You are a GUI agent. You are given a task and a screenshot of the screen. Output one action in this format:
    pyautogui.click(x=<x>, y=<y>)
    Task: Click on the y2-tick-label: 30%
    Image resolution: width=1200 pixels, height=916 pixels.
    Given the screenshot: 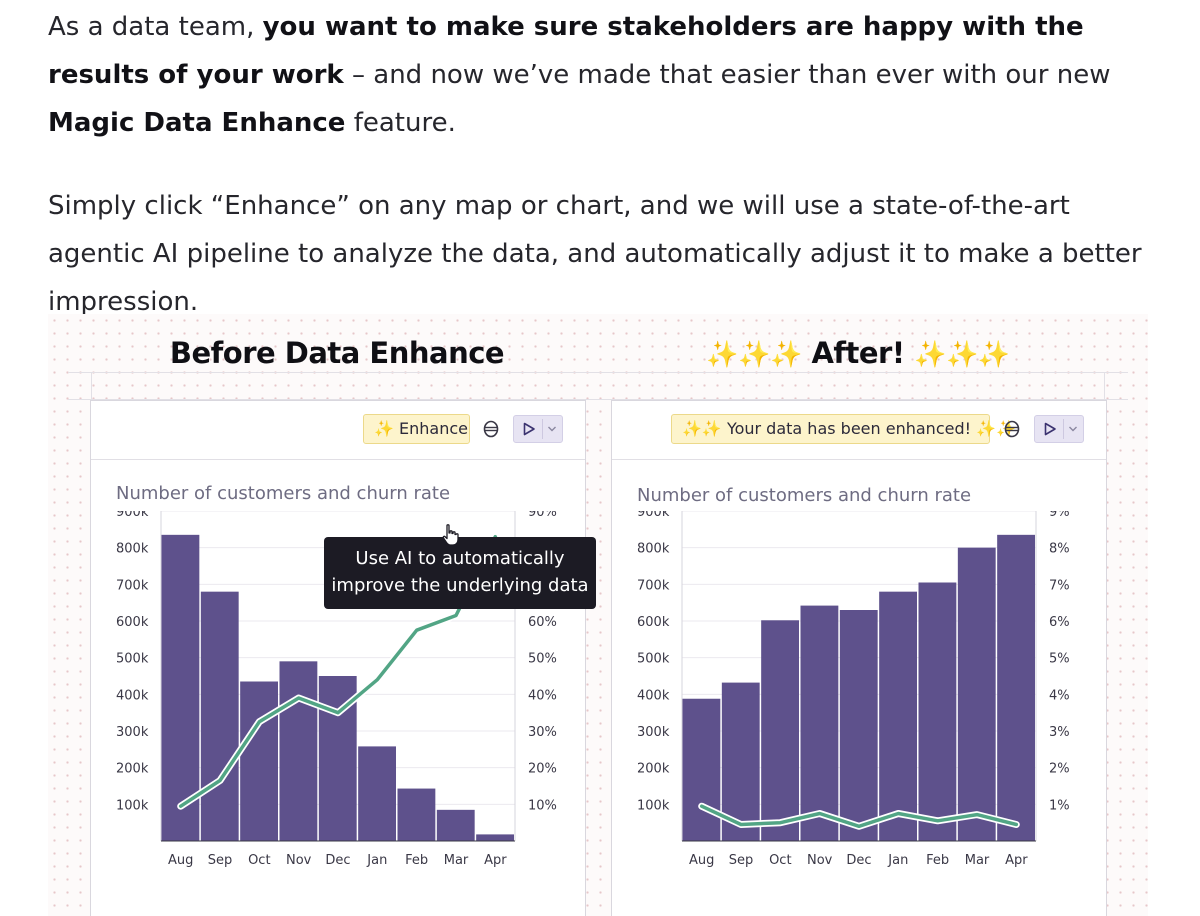 What is the action you would take?
    pyautogui.click(x=542, y=732)
    